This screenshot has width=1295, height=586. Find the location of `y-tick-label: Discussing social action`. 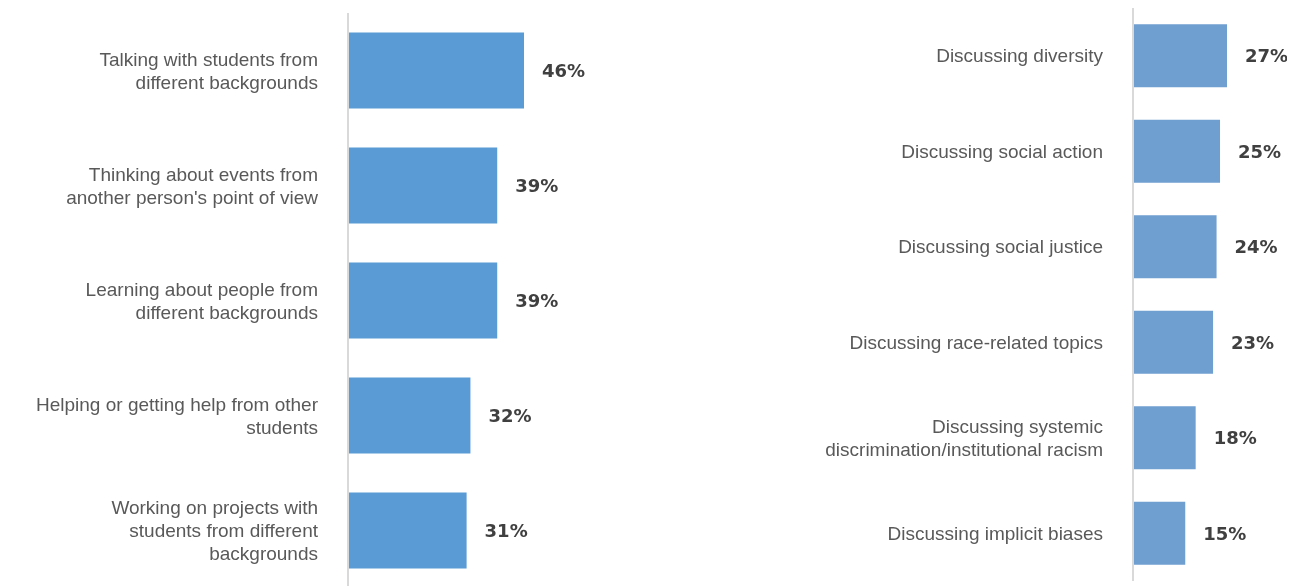

y-tick-label: Discussing social action is located at coordinates (1002, 151).